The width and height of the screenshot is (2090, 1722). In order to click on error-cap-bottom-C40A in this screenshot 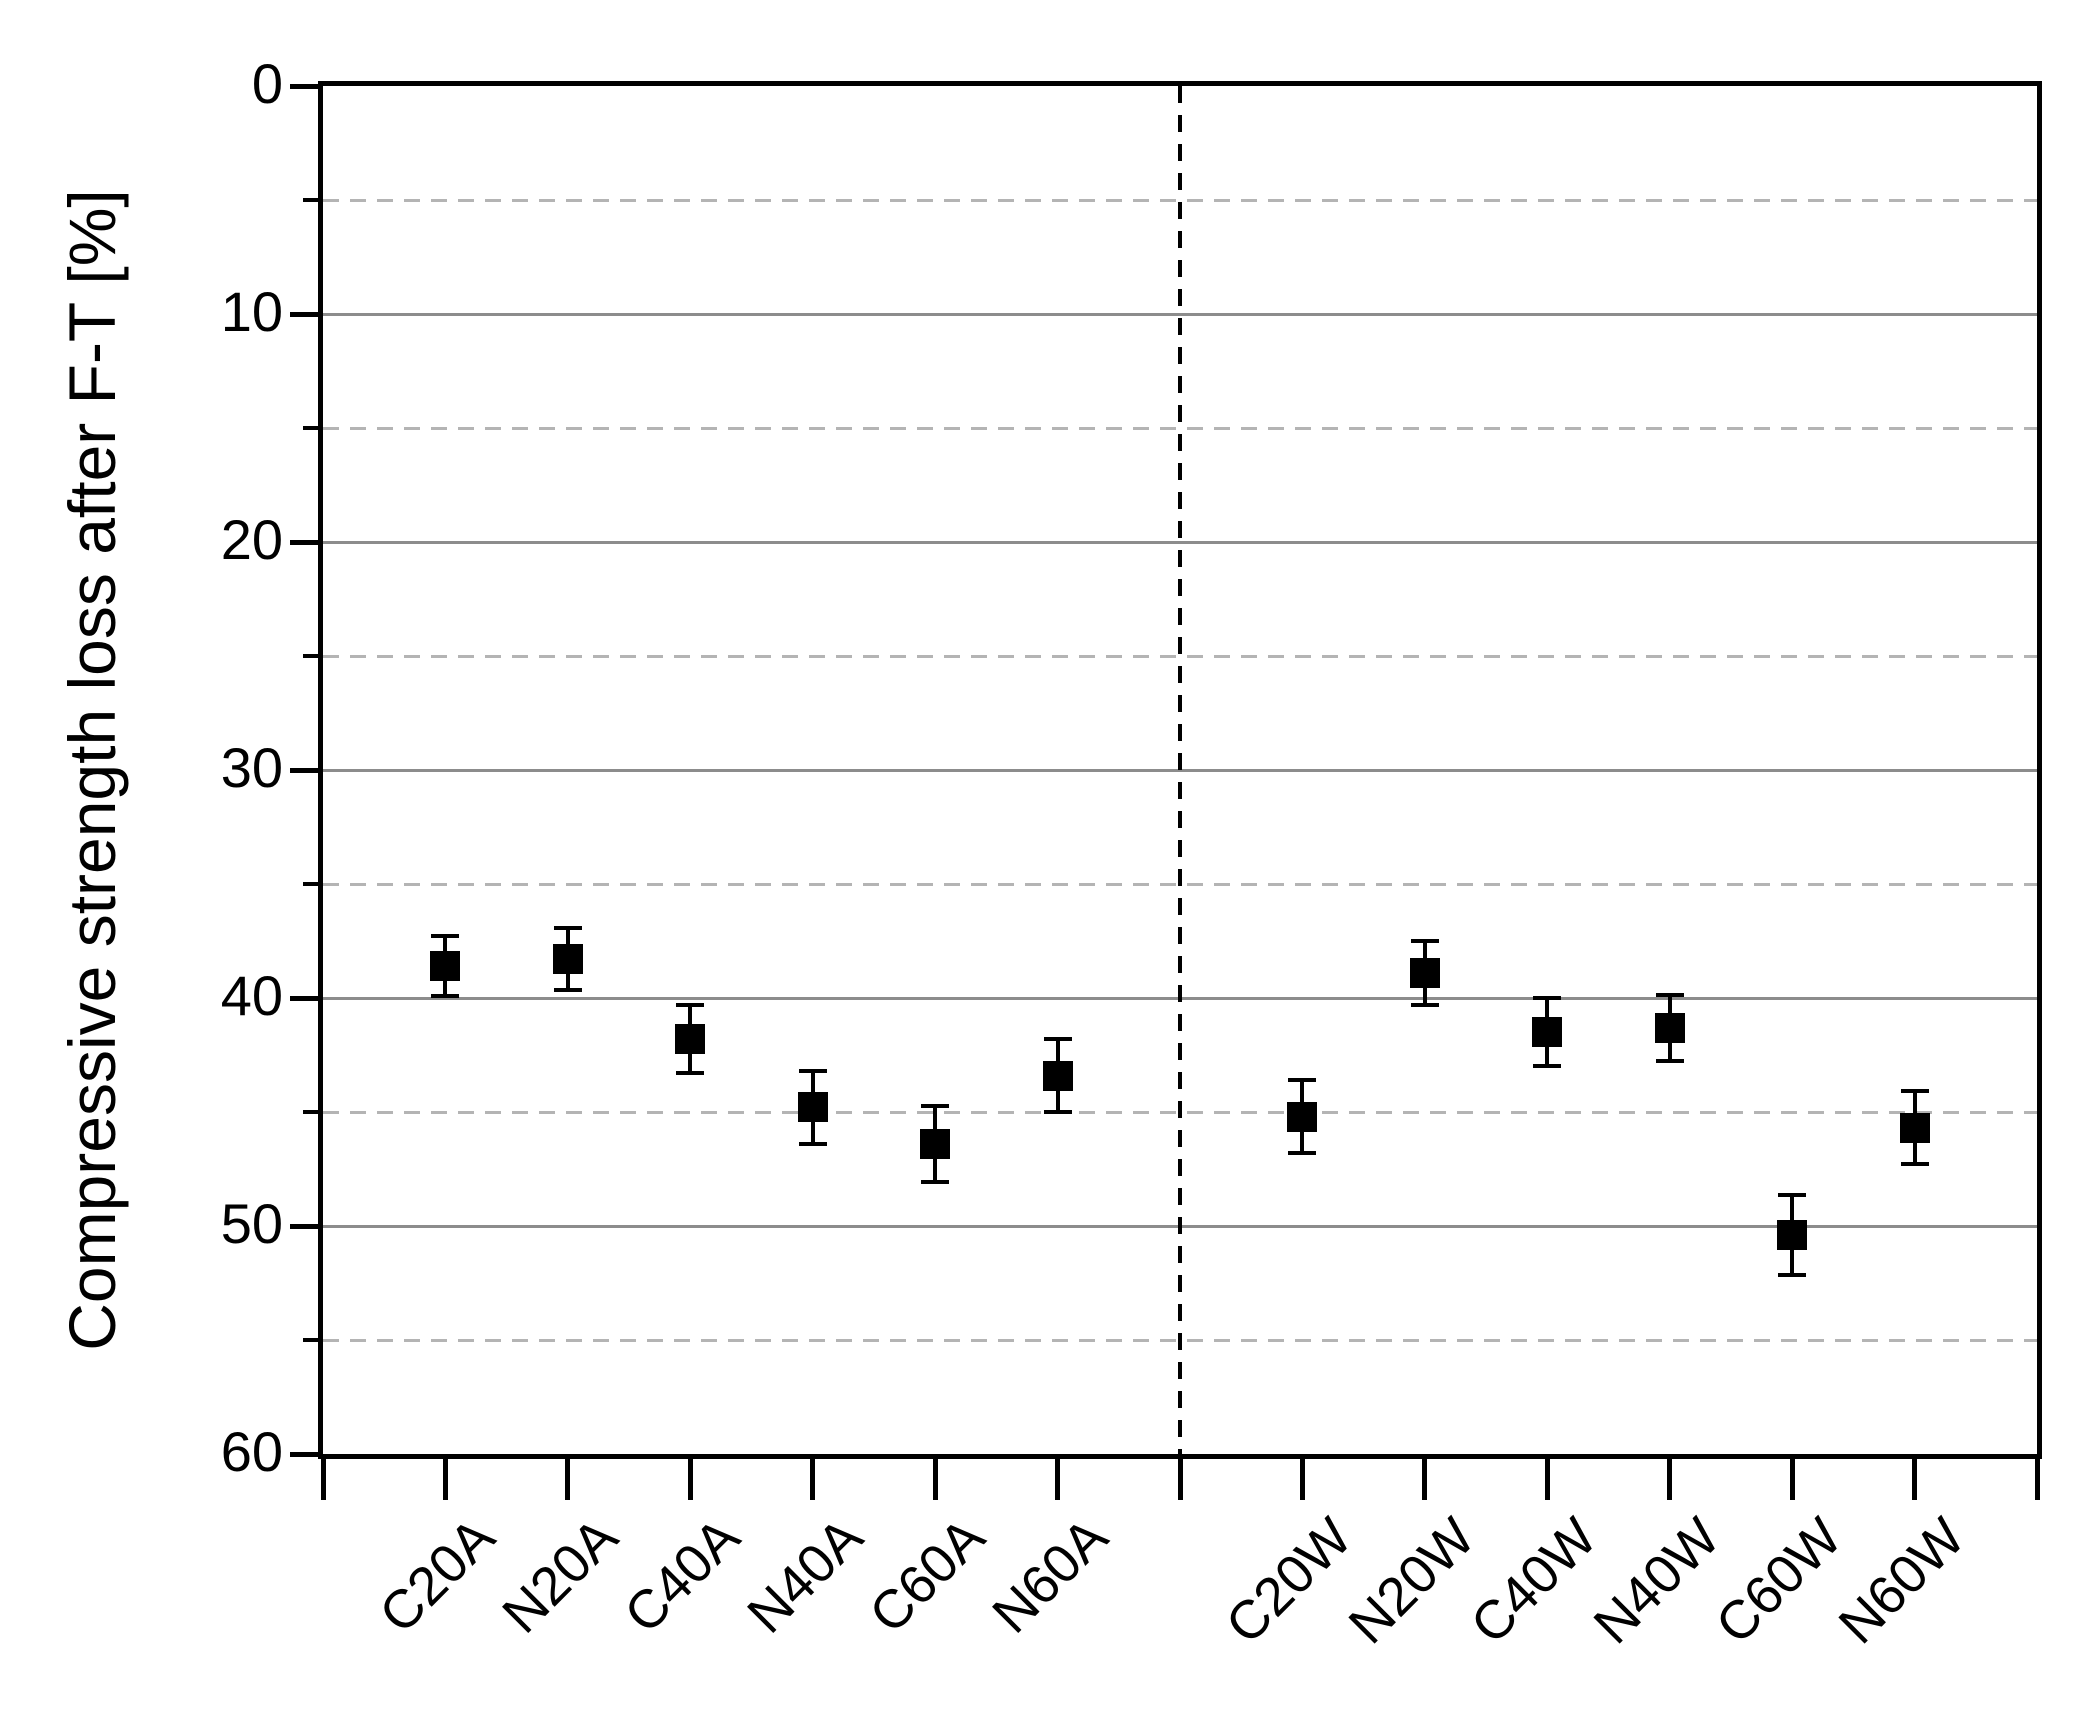, I will do `click(690, 1073)`.